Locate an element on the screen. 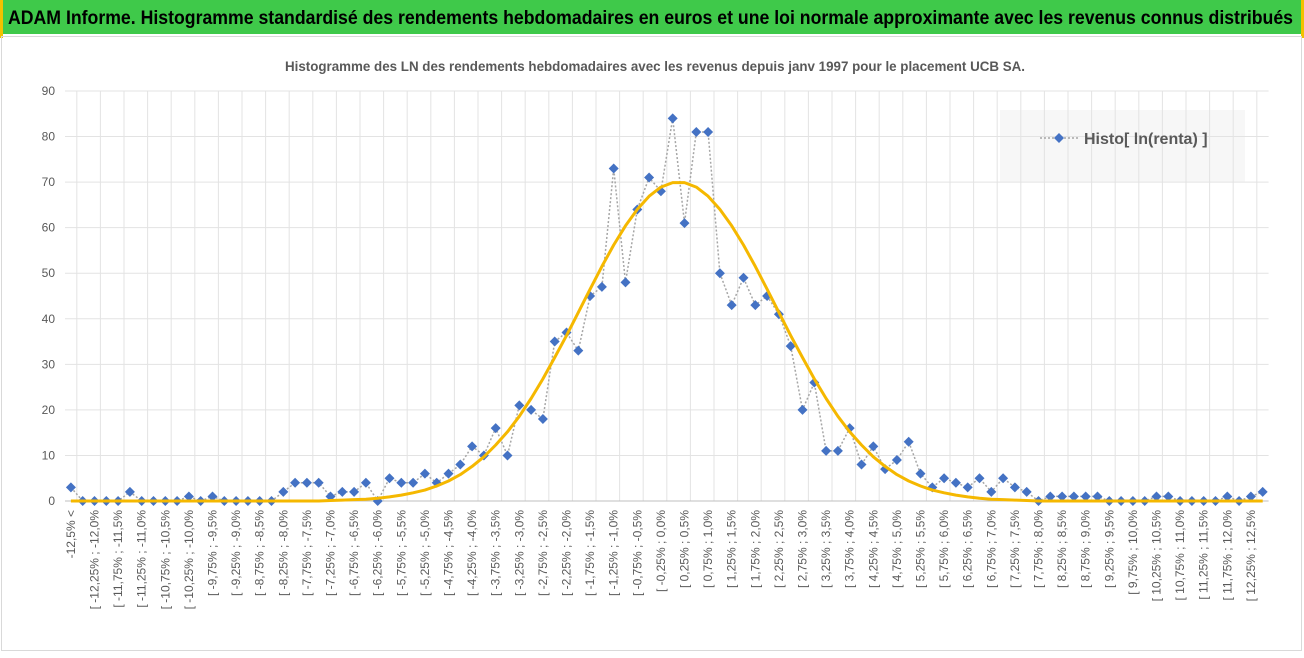 This screenshot has width=1304, height=658. x-tick-label: [ -9,75% ; -9,5% is located at coordinates (213, 553).